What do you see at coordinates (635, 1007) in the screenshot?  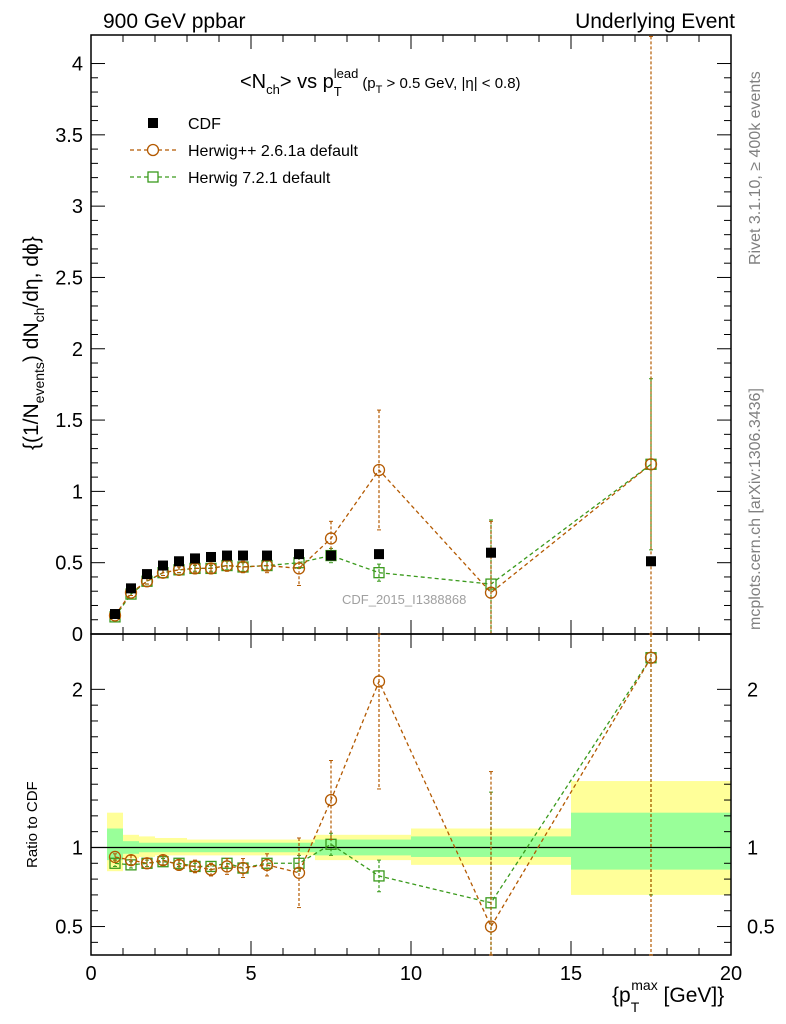 I see `xlabel-t-sub: T` at bounding box center [635, 1007].